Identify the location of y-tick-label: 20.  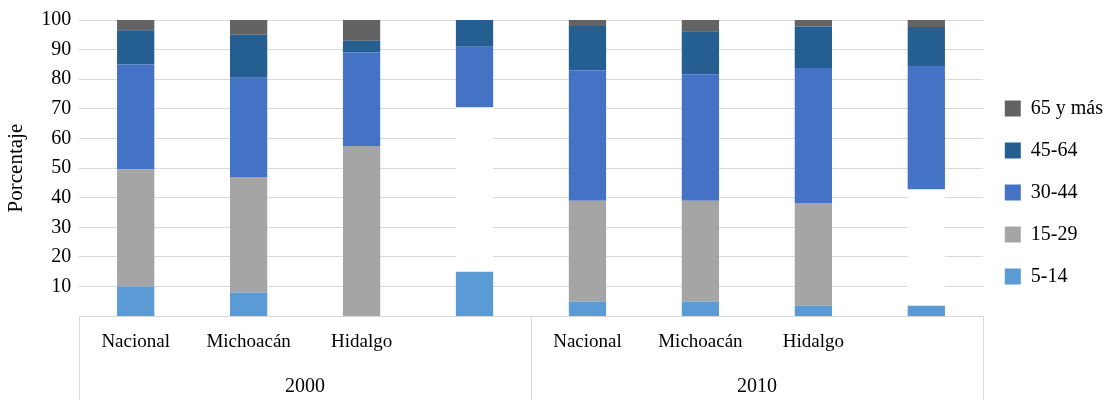
(61, 255).